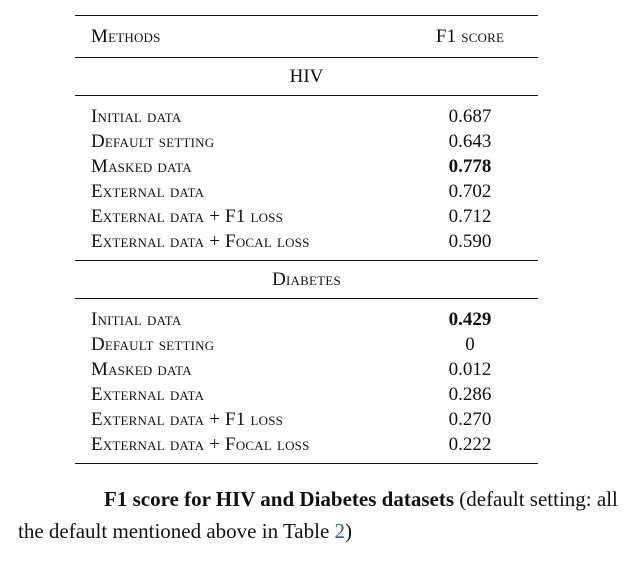 The image size is (633, 567). What do you see at coordinates (306, 191) in the screenshot?
I see `table-row: External data 0.702` at bounding box center [306, 191].